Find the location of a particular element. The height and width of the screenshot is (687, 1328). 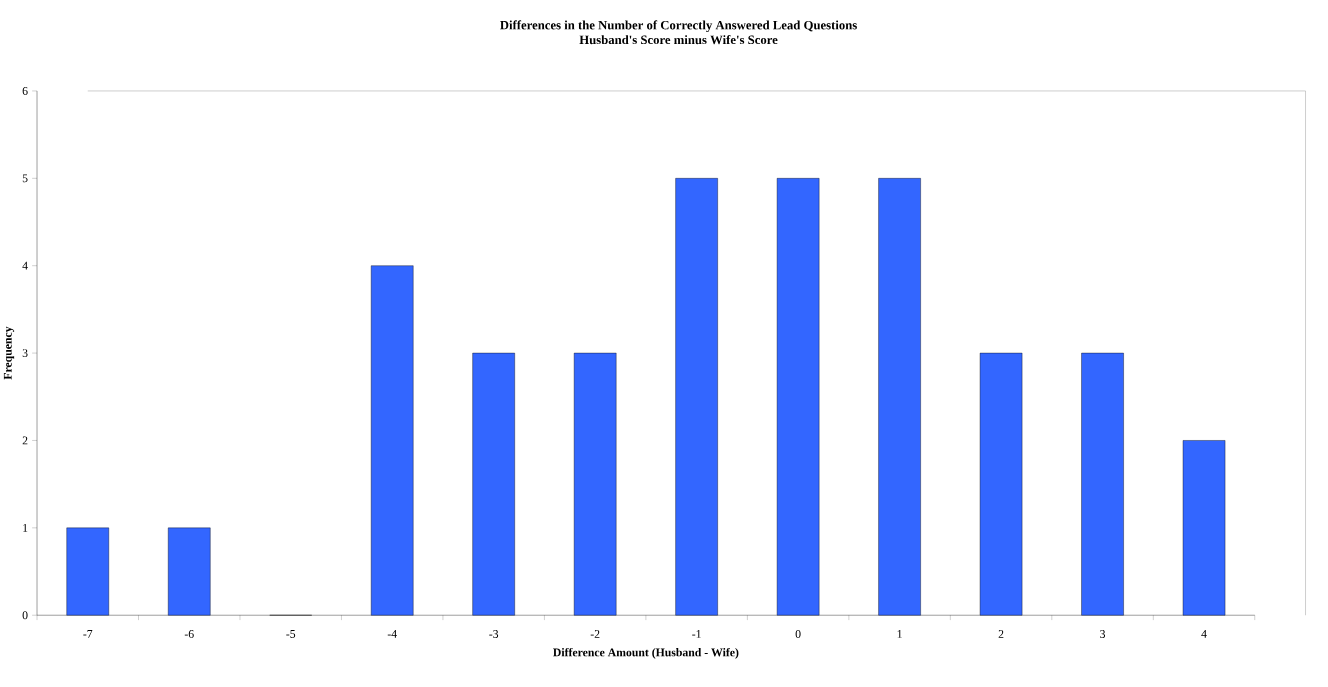

y-tick-label: 4 is located at coordinates (25, 266).